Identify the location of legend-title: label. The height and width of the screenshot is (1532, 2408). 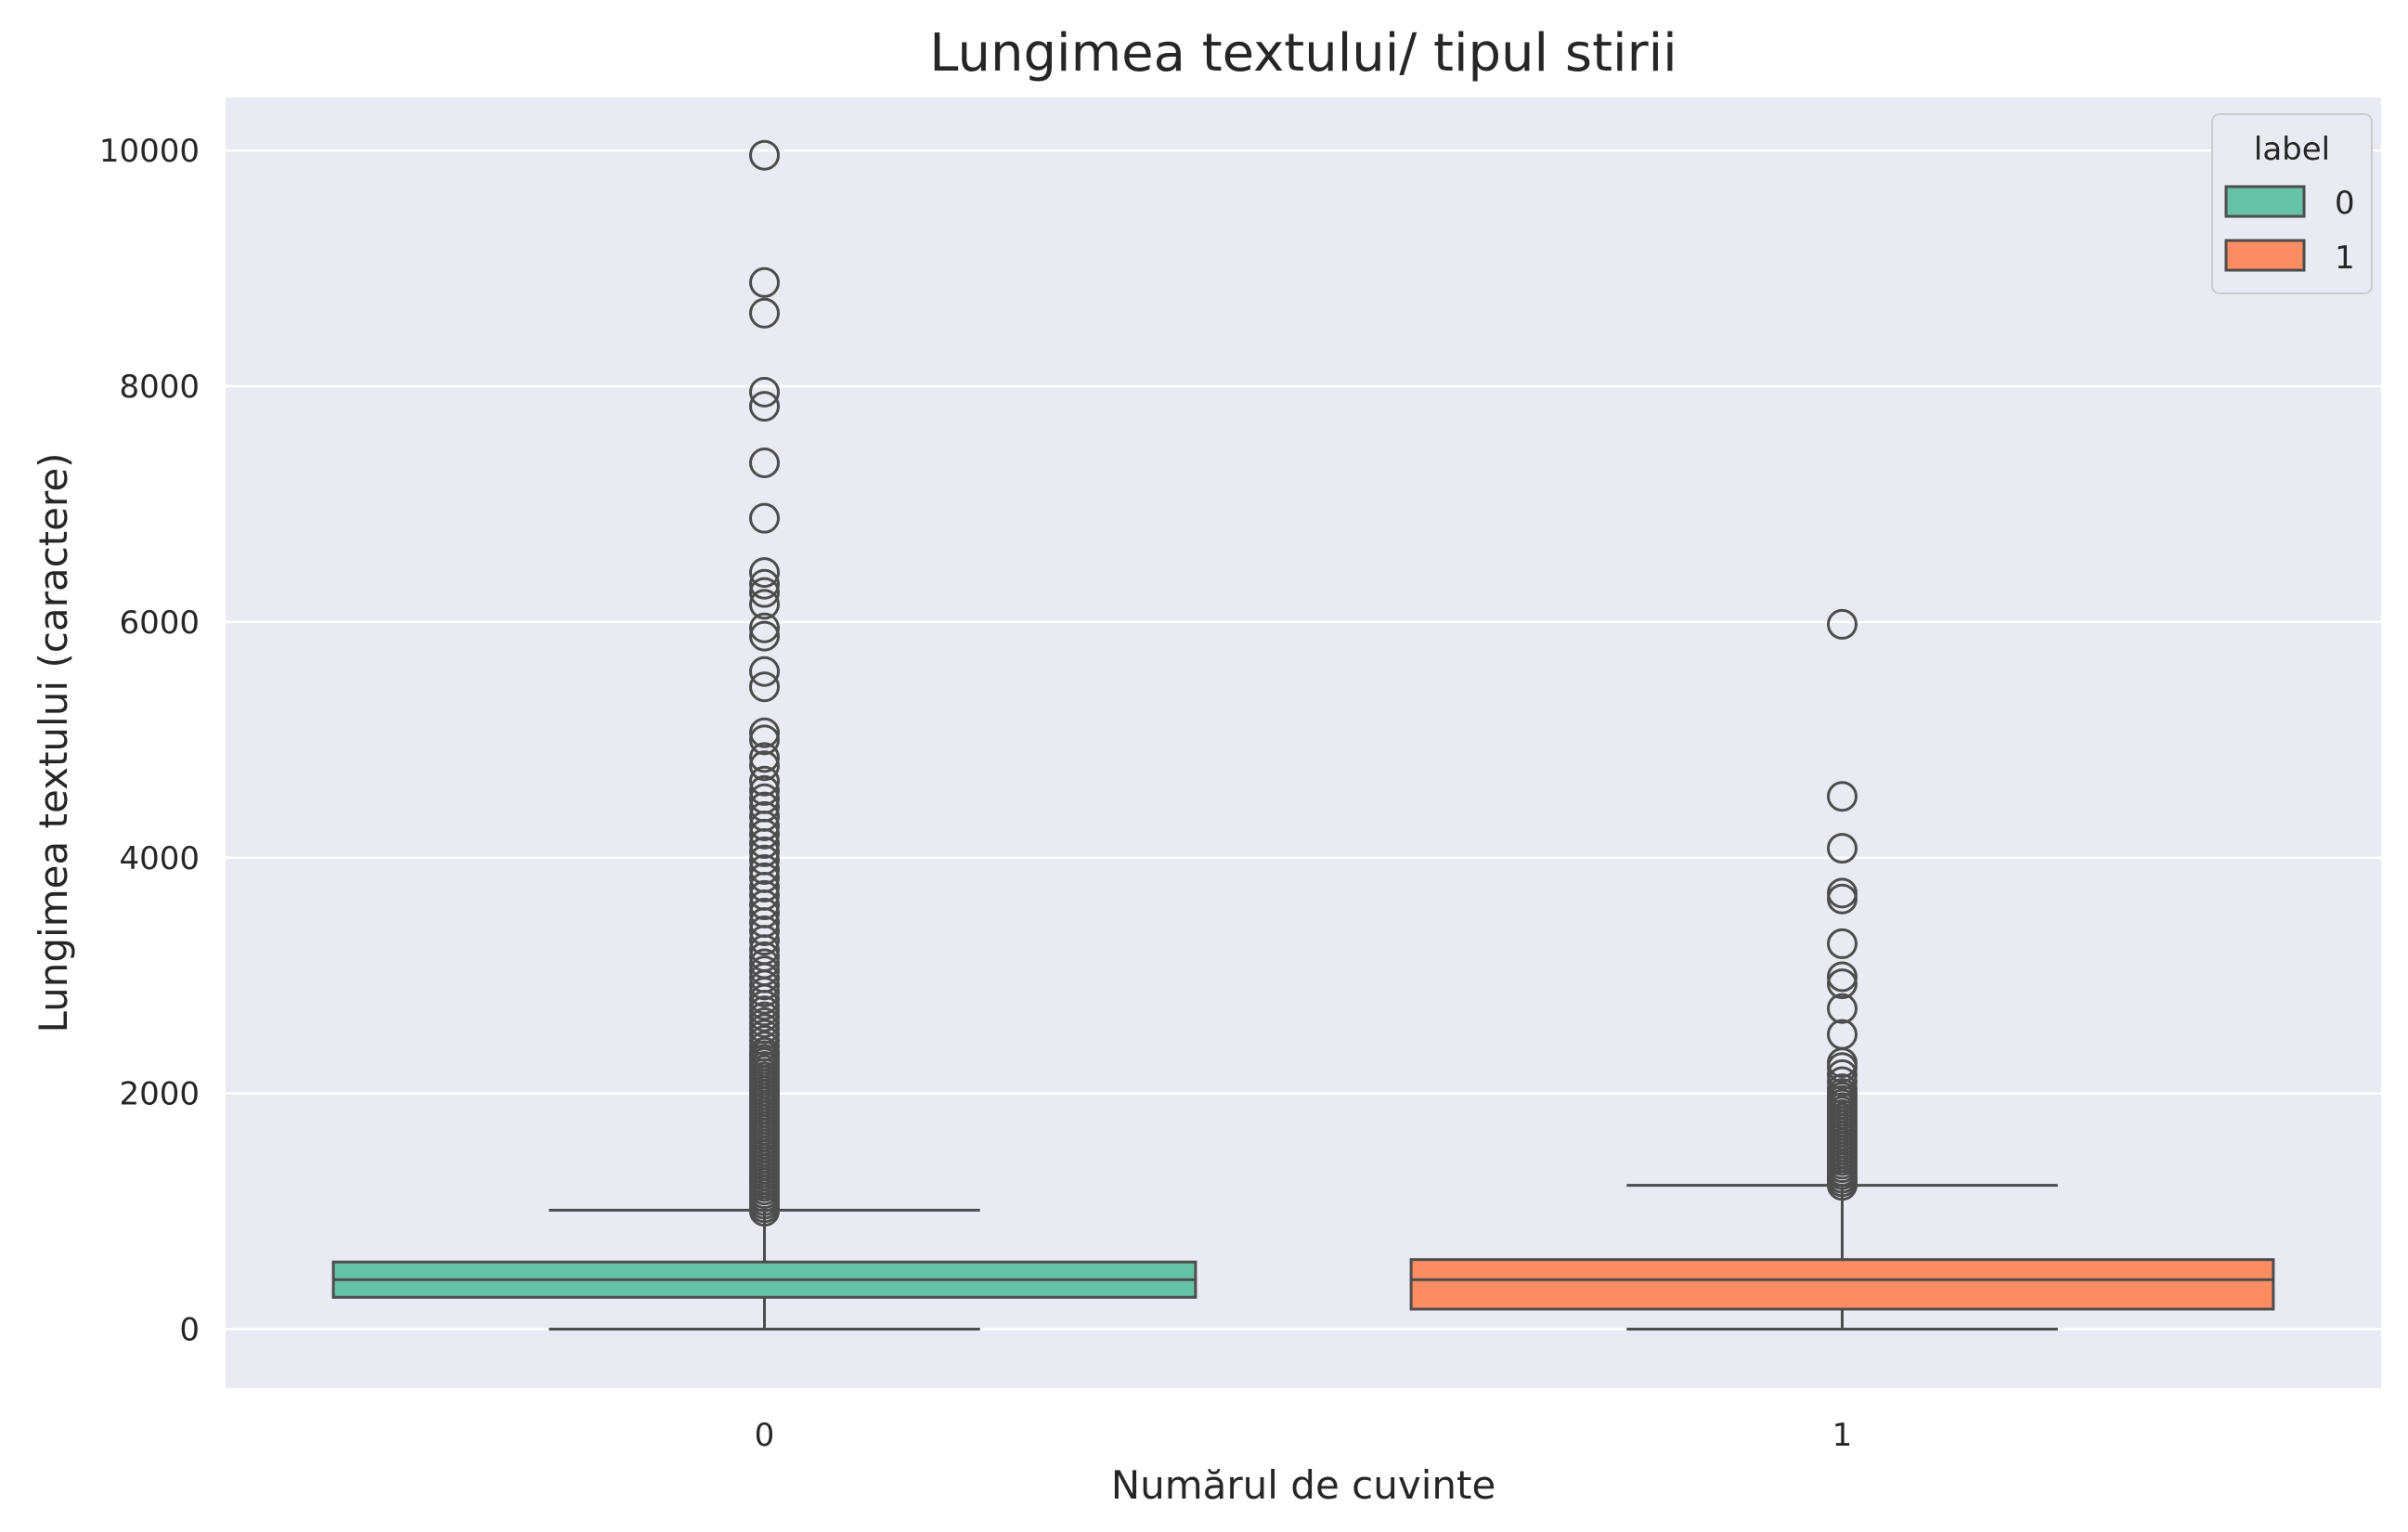
(2292, 149).